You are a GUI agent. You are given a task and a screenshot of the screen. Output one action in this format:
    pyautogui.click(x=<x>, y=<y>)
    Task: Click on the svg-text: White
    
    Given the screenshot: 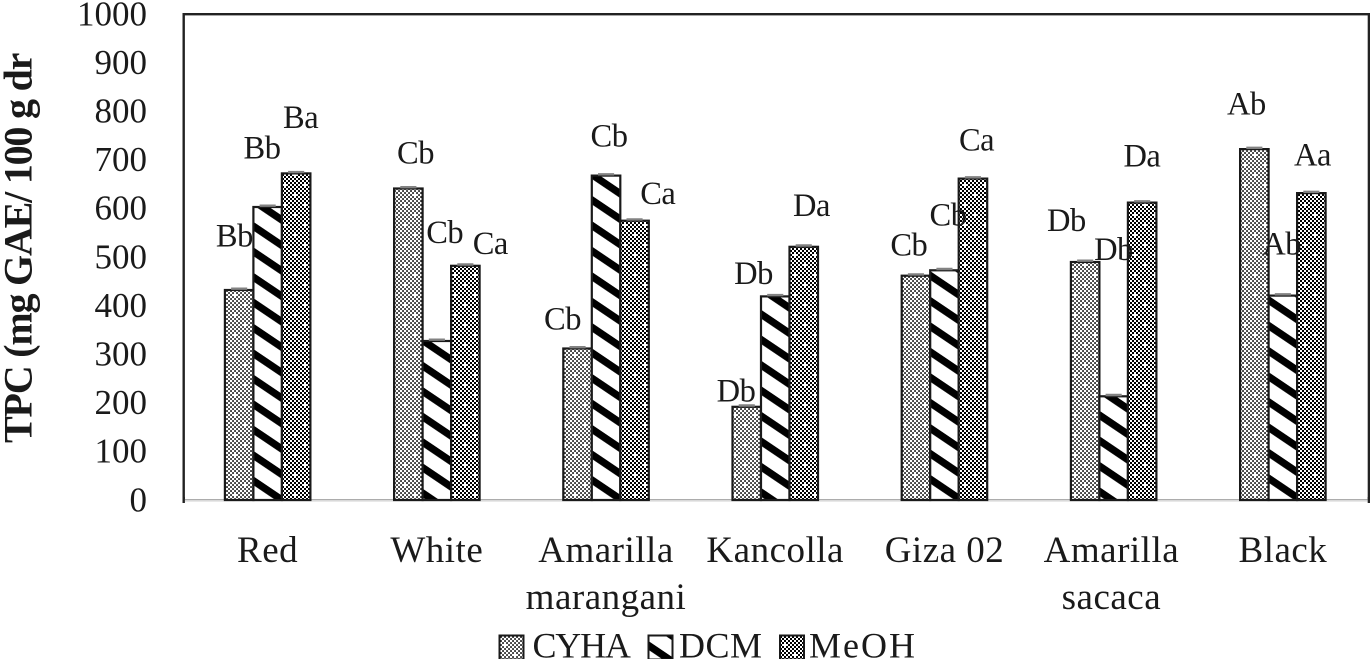 What is the action you would take?
    pyautogui.click(x=436, y=550)
    